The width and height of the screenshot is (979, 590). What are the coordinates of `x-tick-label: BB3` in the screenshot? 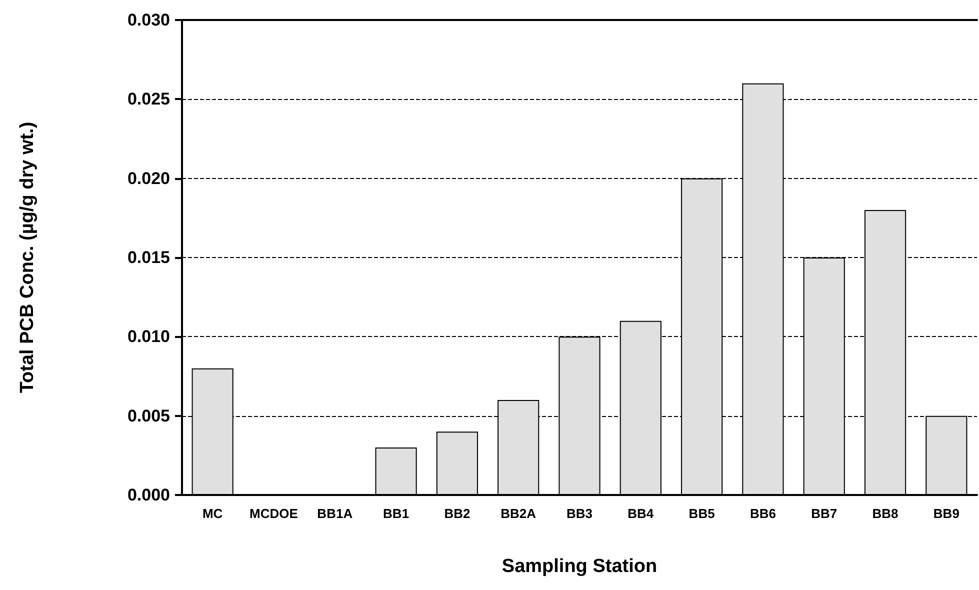 It's located at (579, 513).